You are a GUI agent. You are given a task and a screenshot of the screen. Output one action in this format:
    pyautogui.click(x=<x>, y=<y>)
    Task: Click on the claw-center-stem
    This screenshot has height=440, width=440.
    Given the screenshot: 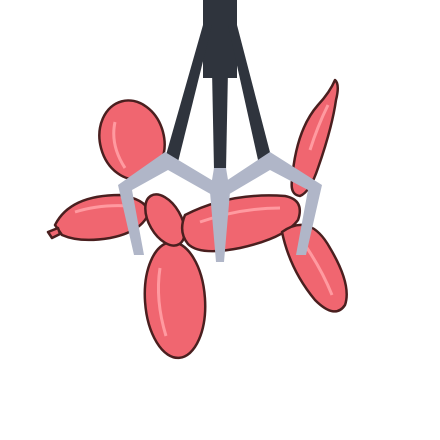 What is the action you would take?
    pyautogui.click(x=220, y=120)
    